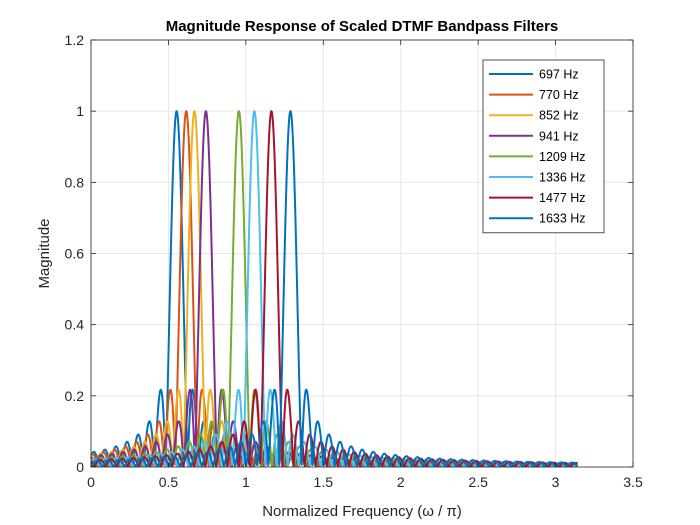 This screenshot has width=700, height=525. I want to click on x-tick-label: 2.5, so click(478, 482).